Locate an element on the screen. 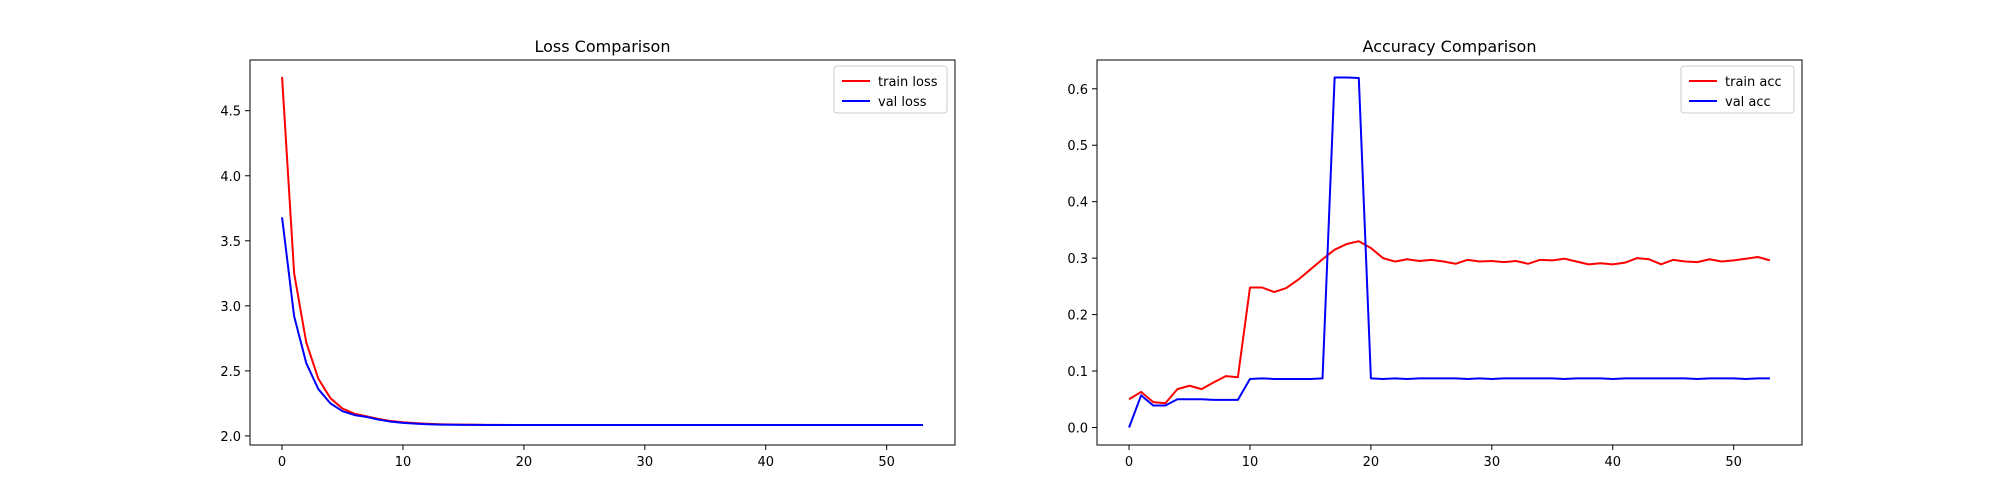  y-tick-label: 3.5 is located at coordinates (230, 242).